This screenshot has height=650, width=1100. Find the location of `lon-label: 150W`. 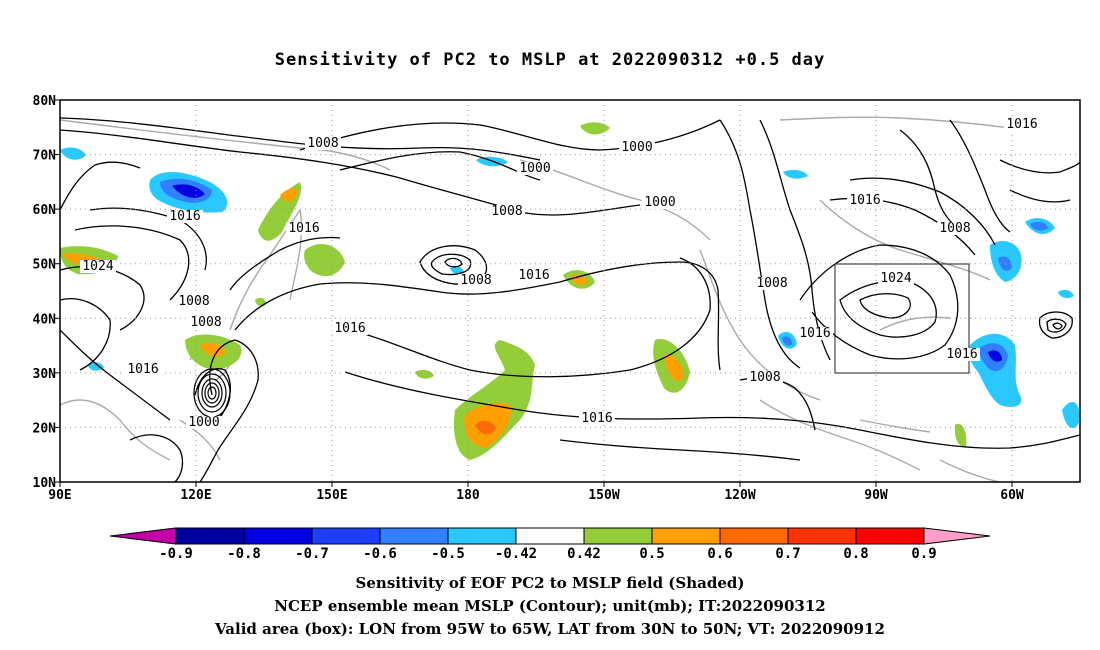

lon-label: 150W is located at coordinates (603, 495).